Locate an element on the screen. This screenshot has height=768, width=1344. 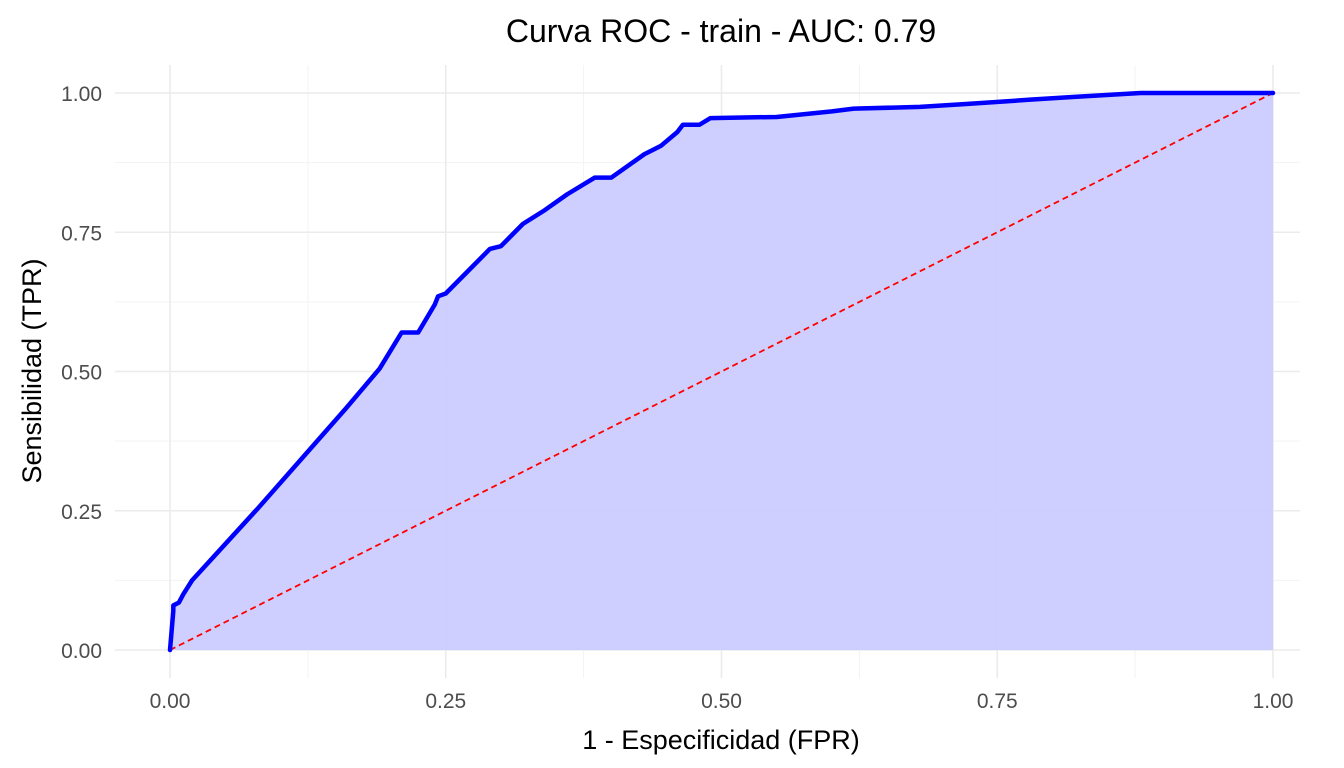
y-tick-label: 0.75 is located at coordinates (81, 233).